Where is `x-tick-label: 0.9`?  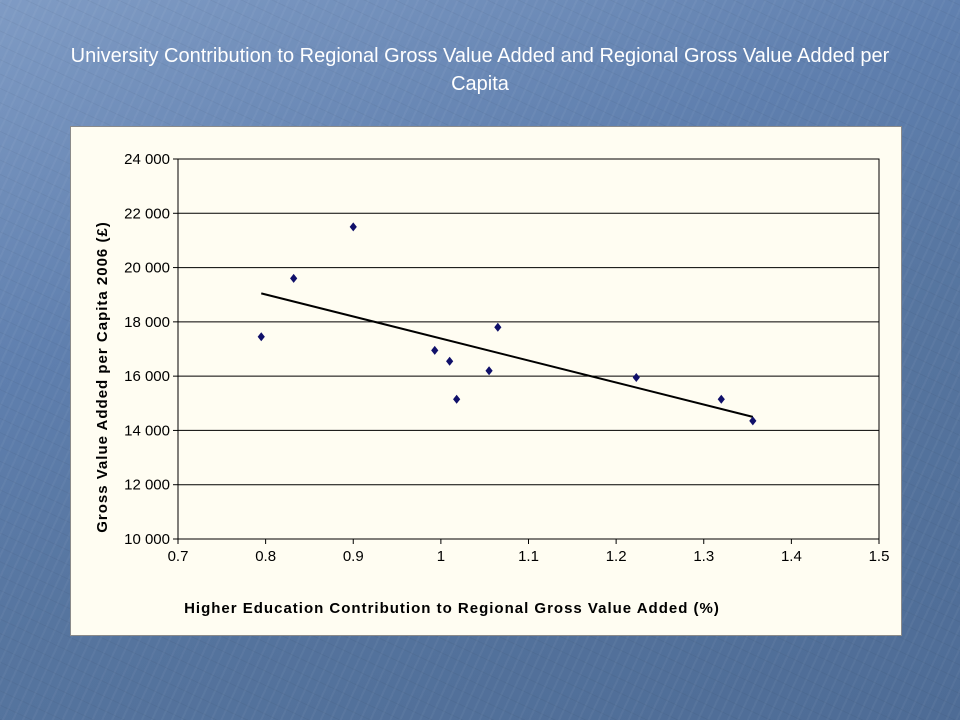
x-tick-label: 0.9 is located at coordinates (353, 556).